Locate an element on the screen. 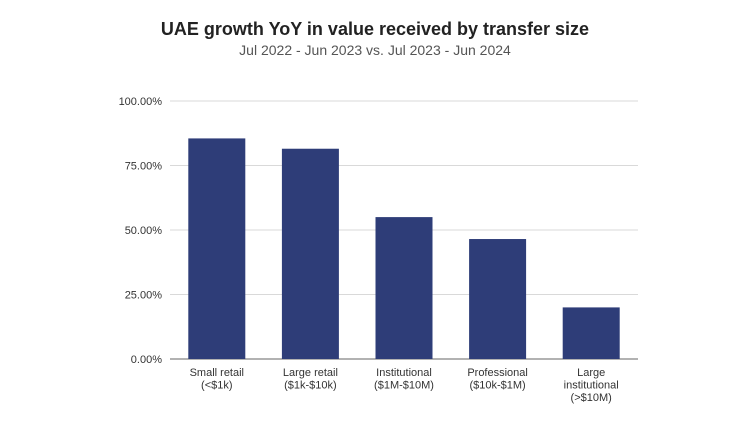  x-category-label: Large retail ($1k-$10k) is located at coordinates (310, 379).